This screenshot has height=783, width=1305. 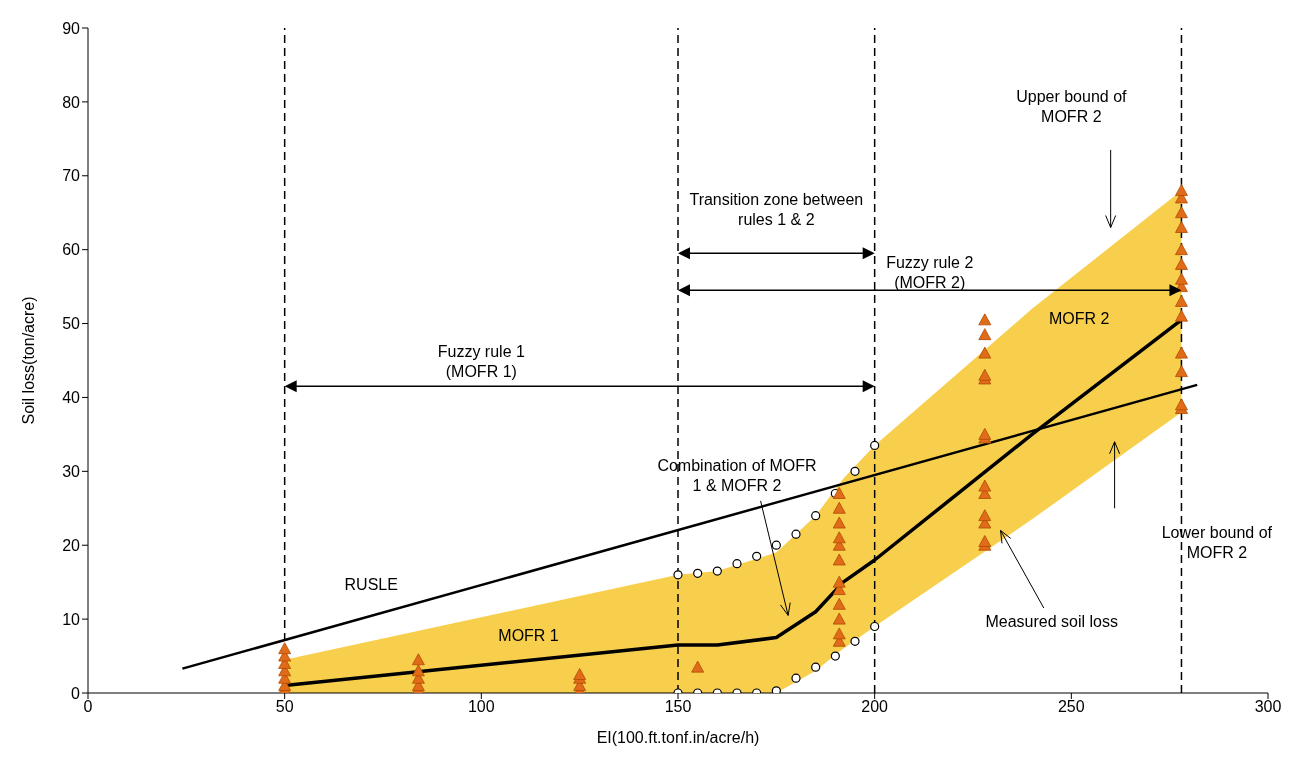 What do you see at coordinates (71, 324) in the screenshot?
I see `y-tick-label: 50` at bounding box center [71, 324].